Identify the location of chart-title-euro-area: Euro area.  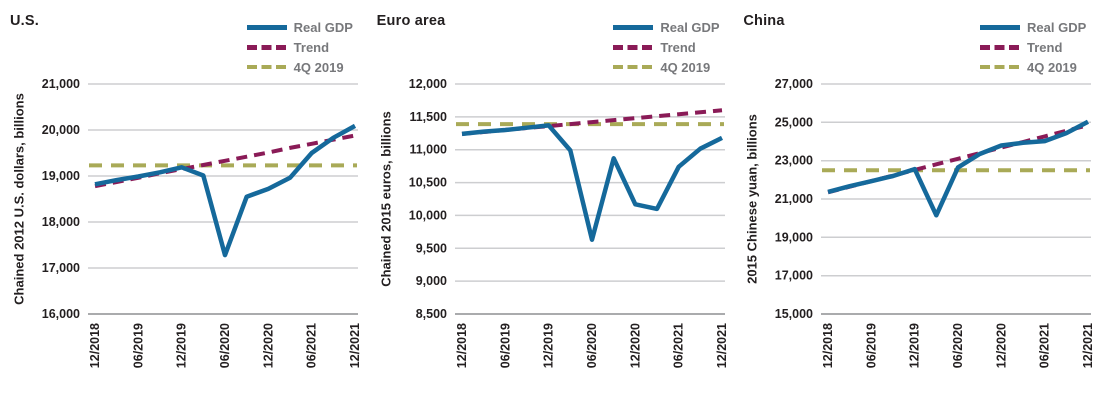
(411, 21).